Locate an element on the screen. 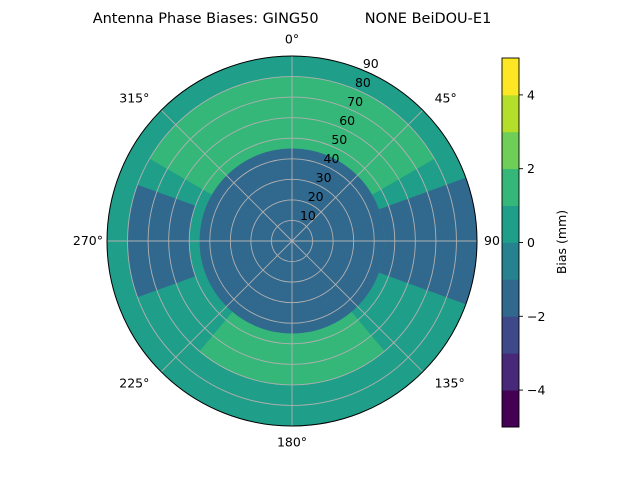  angular-tick-225: 225° is located at coordinates (134, 383).